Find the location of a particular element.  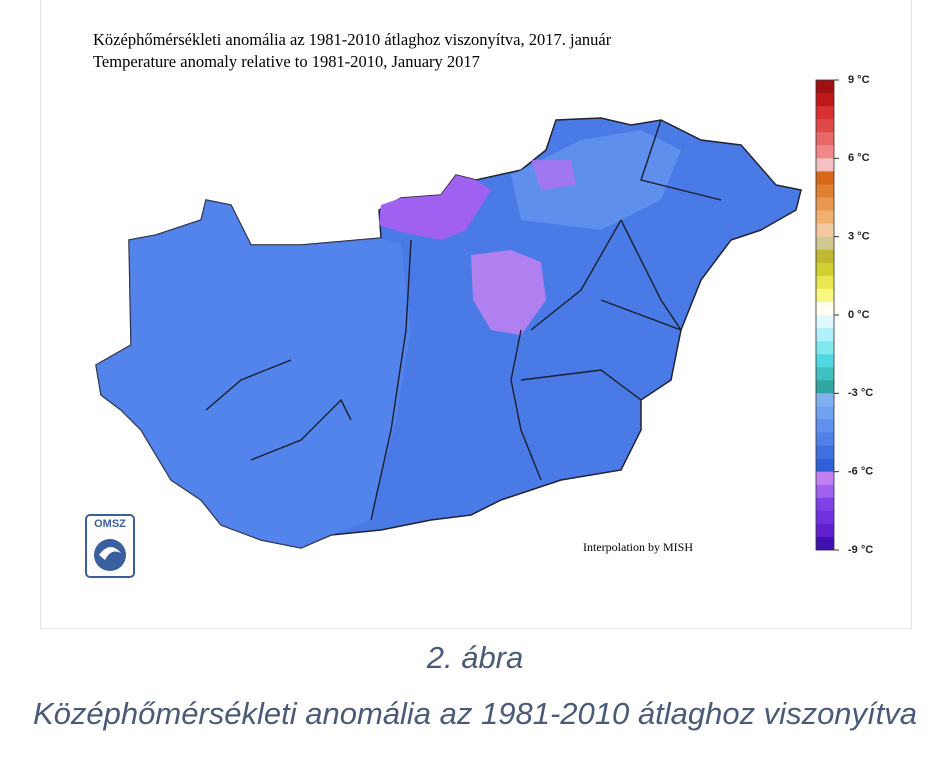

colorbar-label: 0 °C is located at coordinates (859, 315).